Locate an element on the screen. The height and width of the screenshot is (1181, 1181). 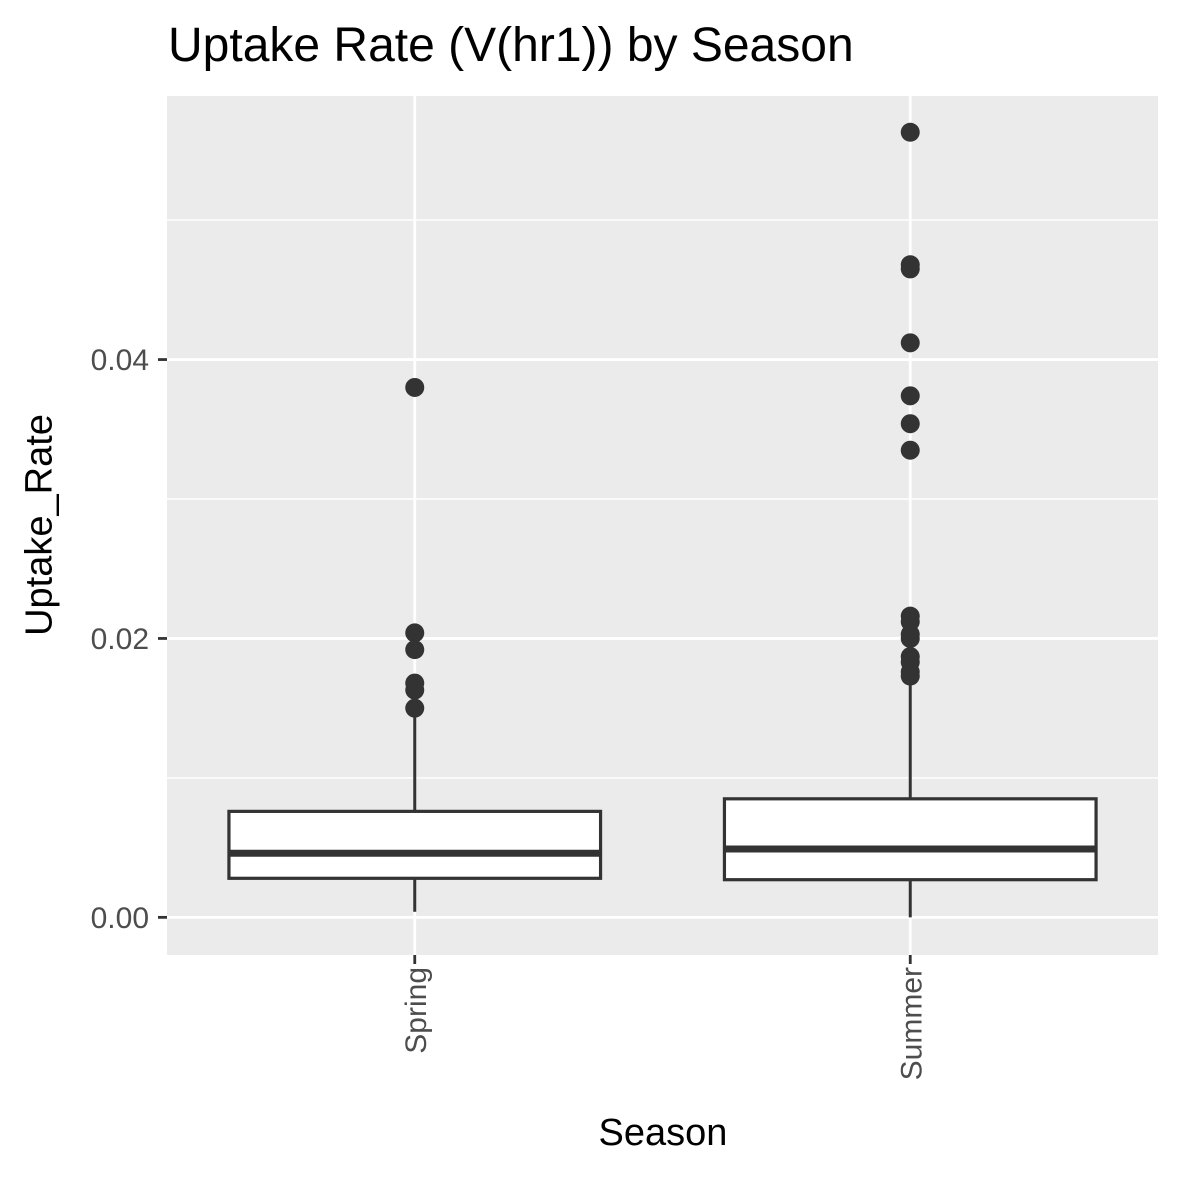
x-tick-label-summer: Summer is located at coordinates (911, 1023).